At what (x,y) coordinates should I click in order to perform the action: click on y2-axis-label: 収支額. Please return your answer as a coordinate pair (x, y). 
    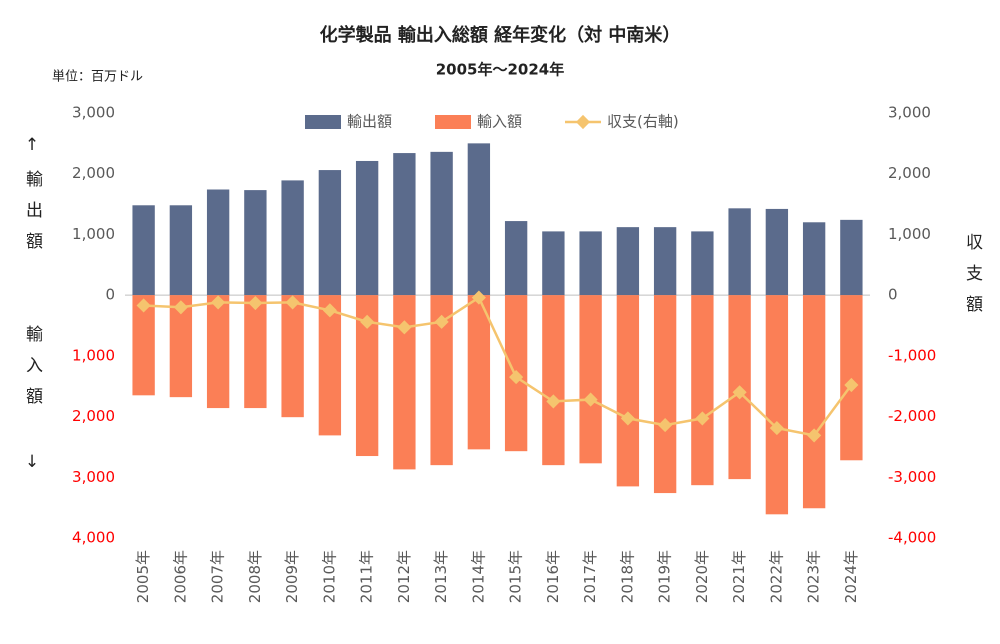
    Looking at the image, I should click on (972, 279).